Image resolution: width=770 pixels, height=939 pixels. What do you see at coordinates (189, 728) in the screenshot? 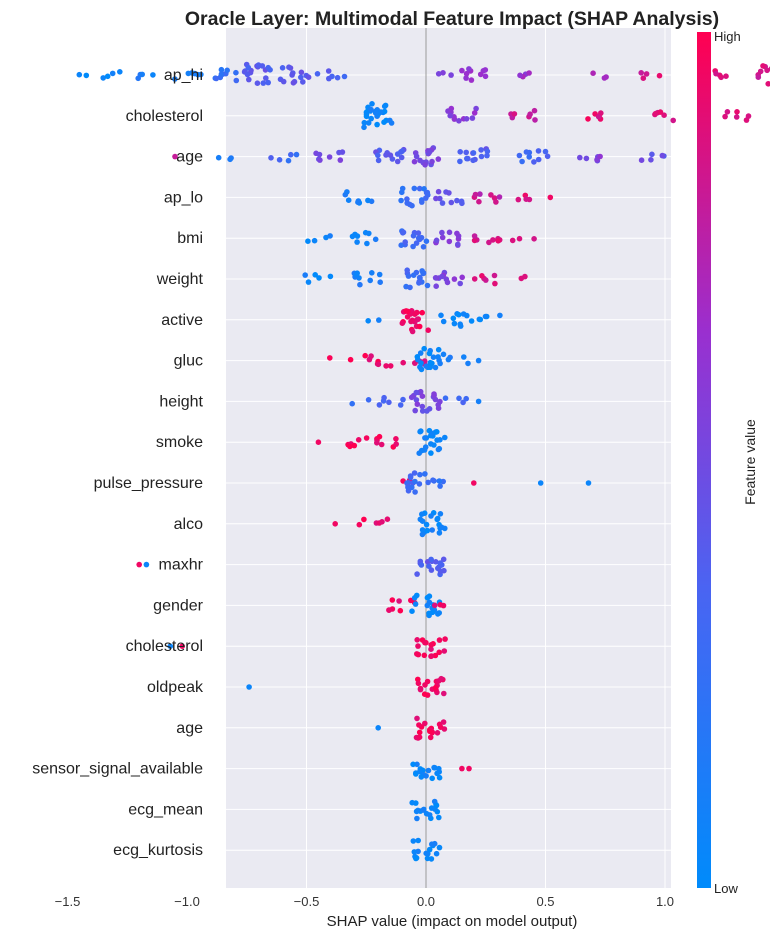
I see `feature-label: age` at bounding box center [189, 728].